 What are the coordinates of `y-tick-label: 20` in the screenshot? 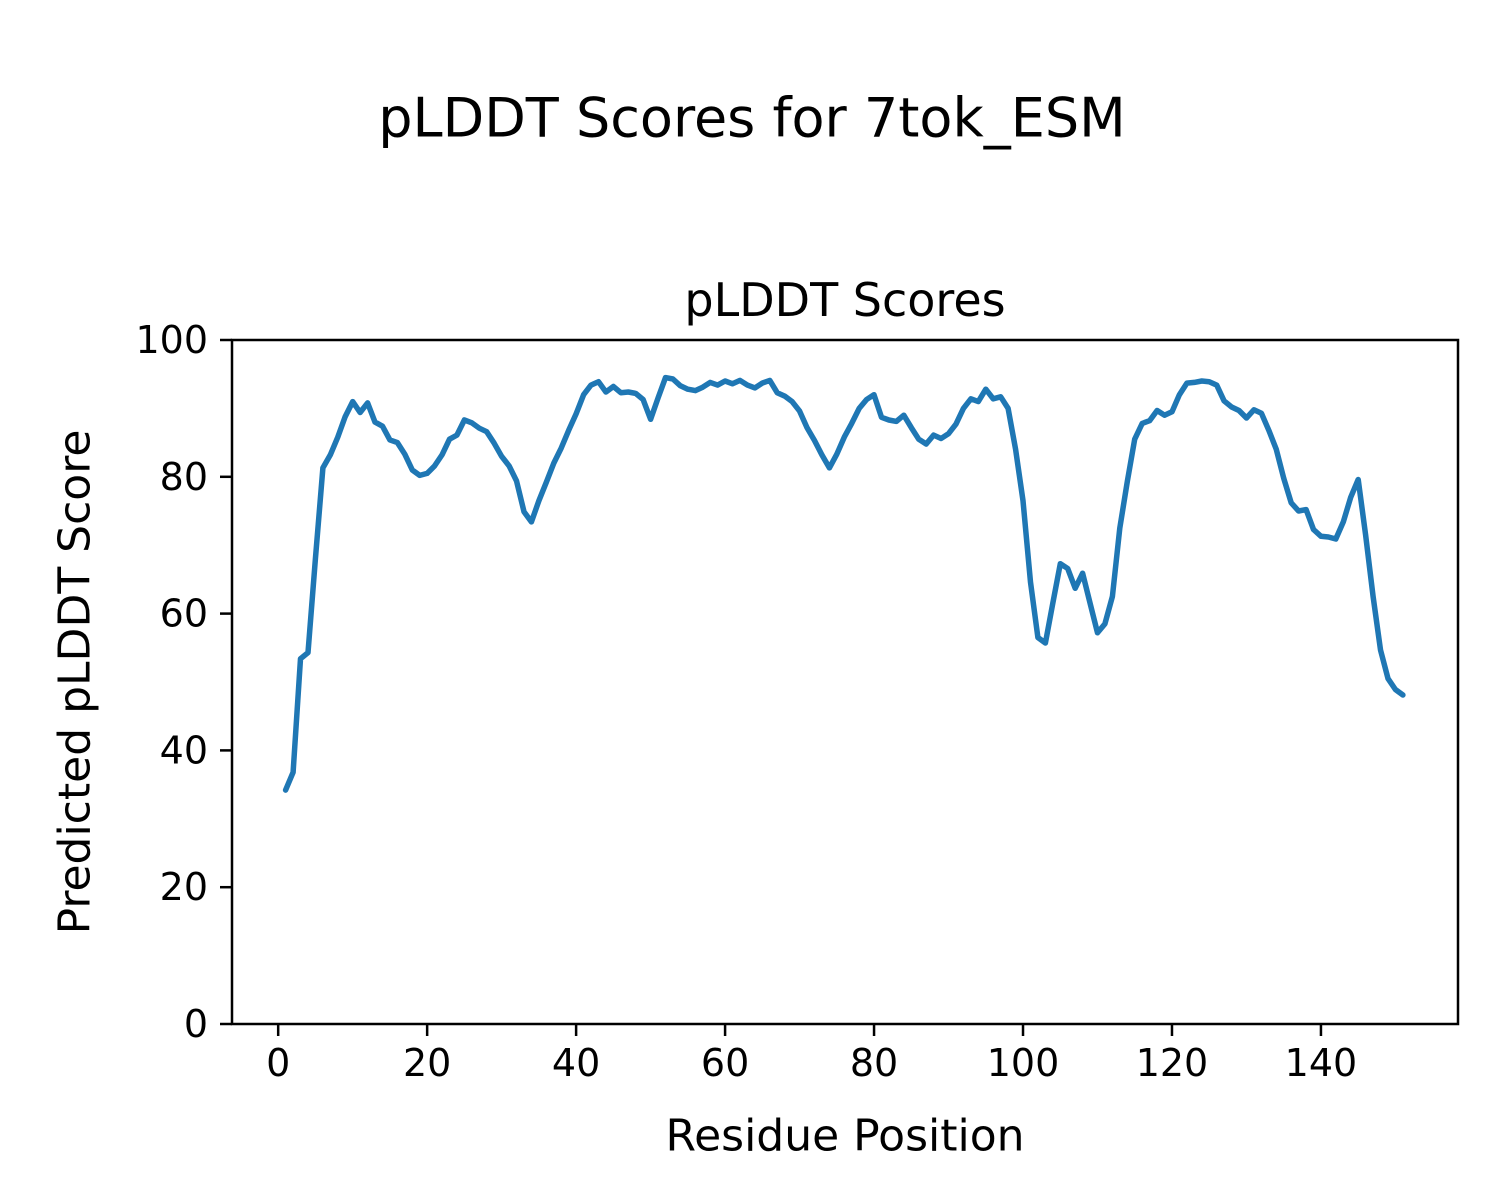 It's located at (184, 887).